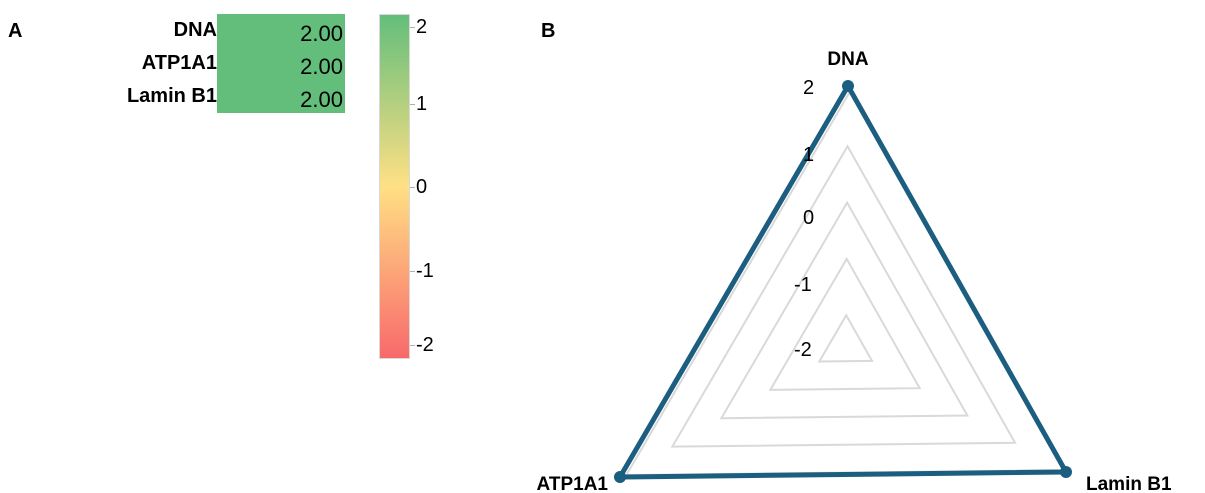  I want to click on radar-axis-label: Lamin B1, so click(1129, 483).